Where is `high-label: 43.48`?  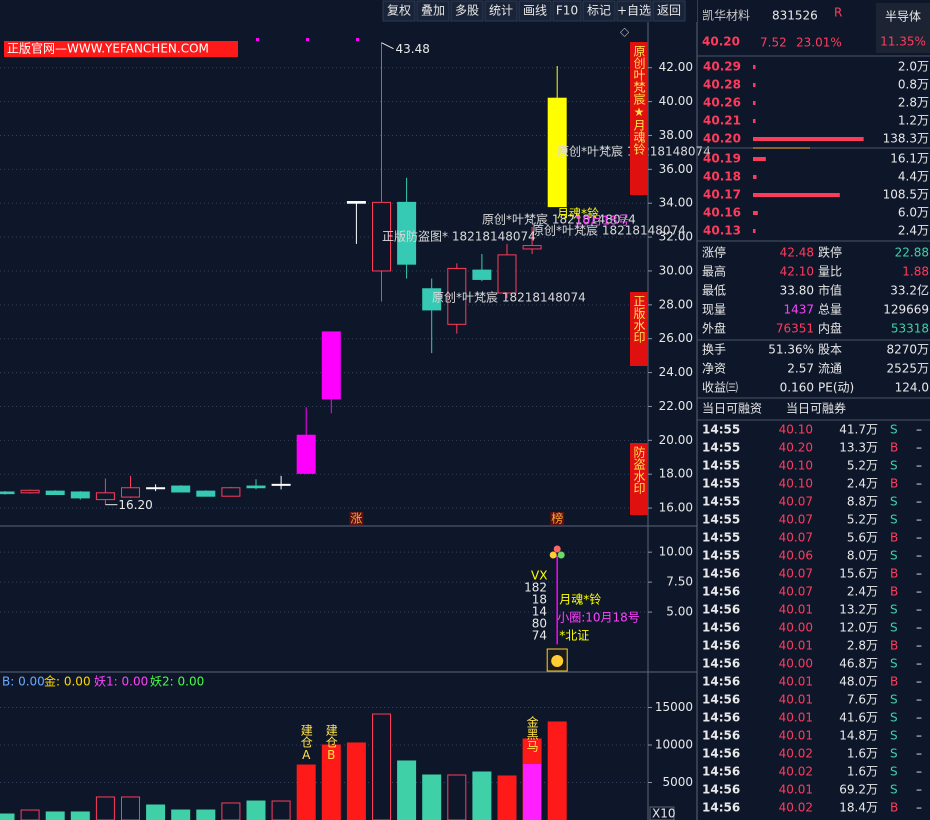 high-label: 43.48 is located at coordinates (413, 49).